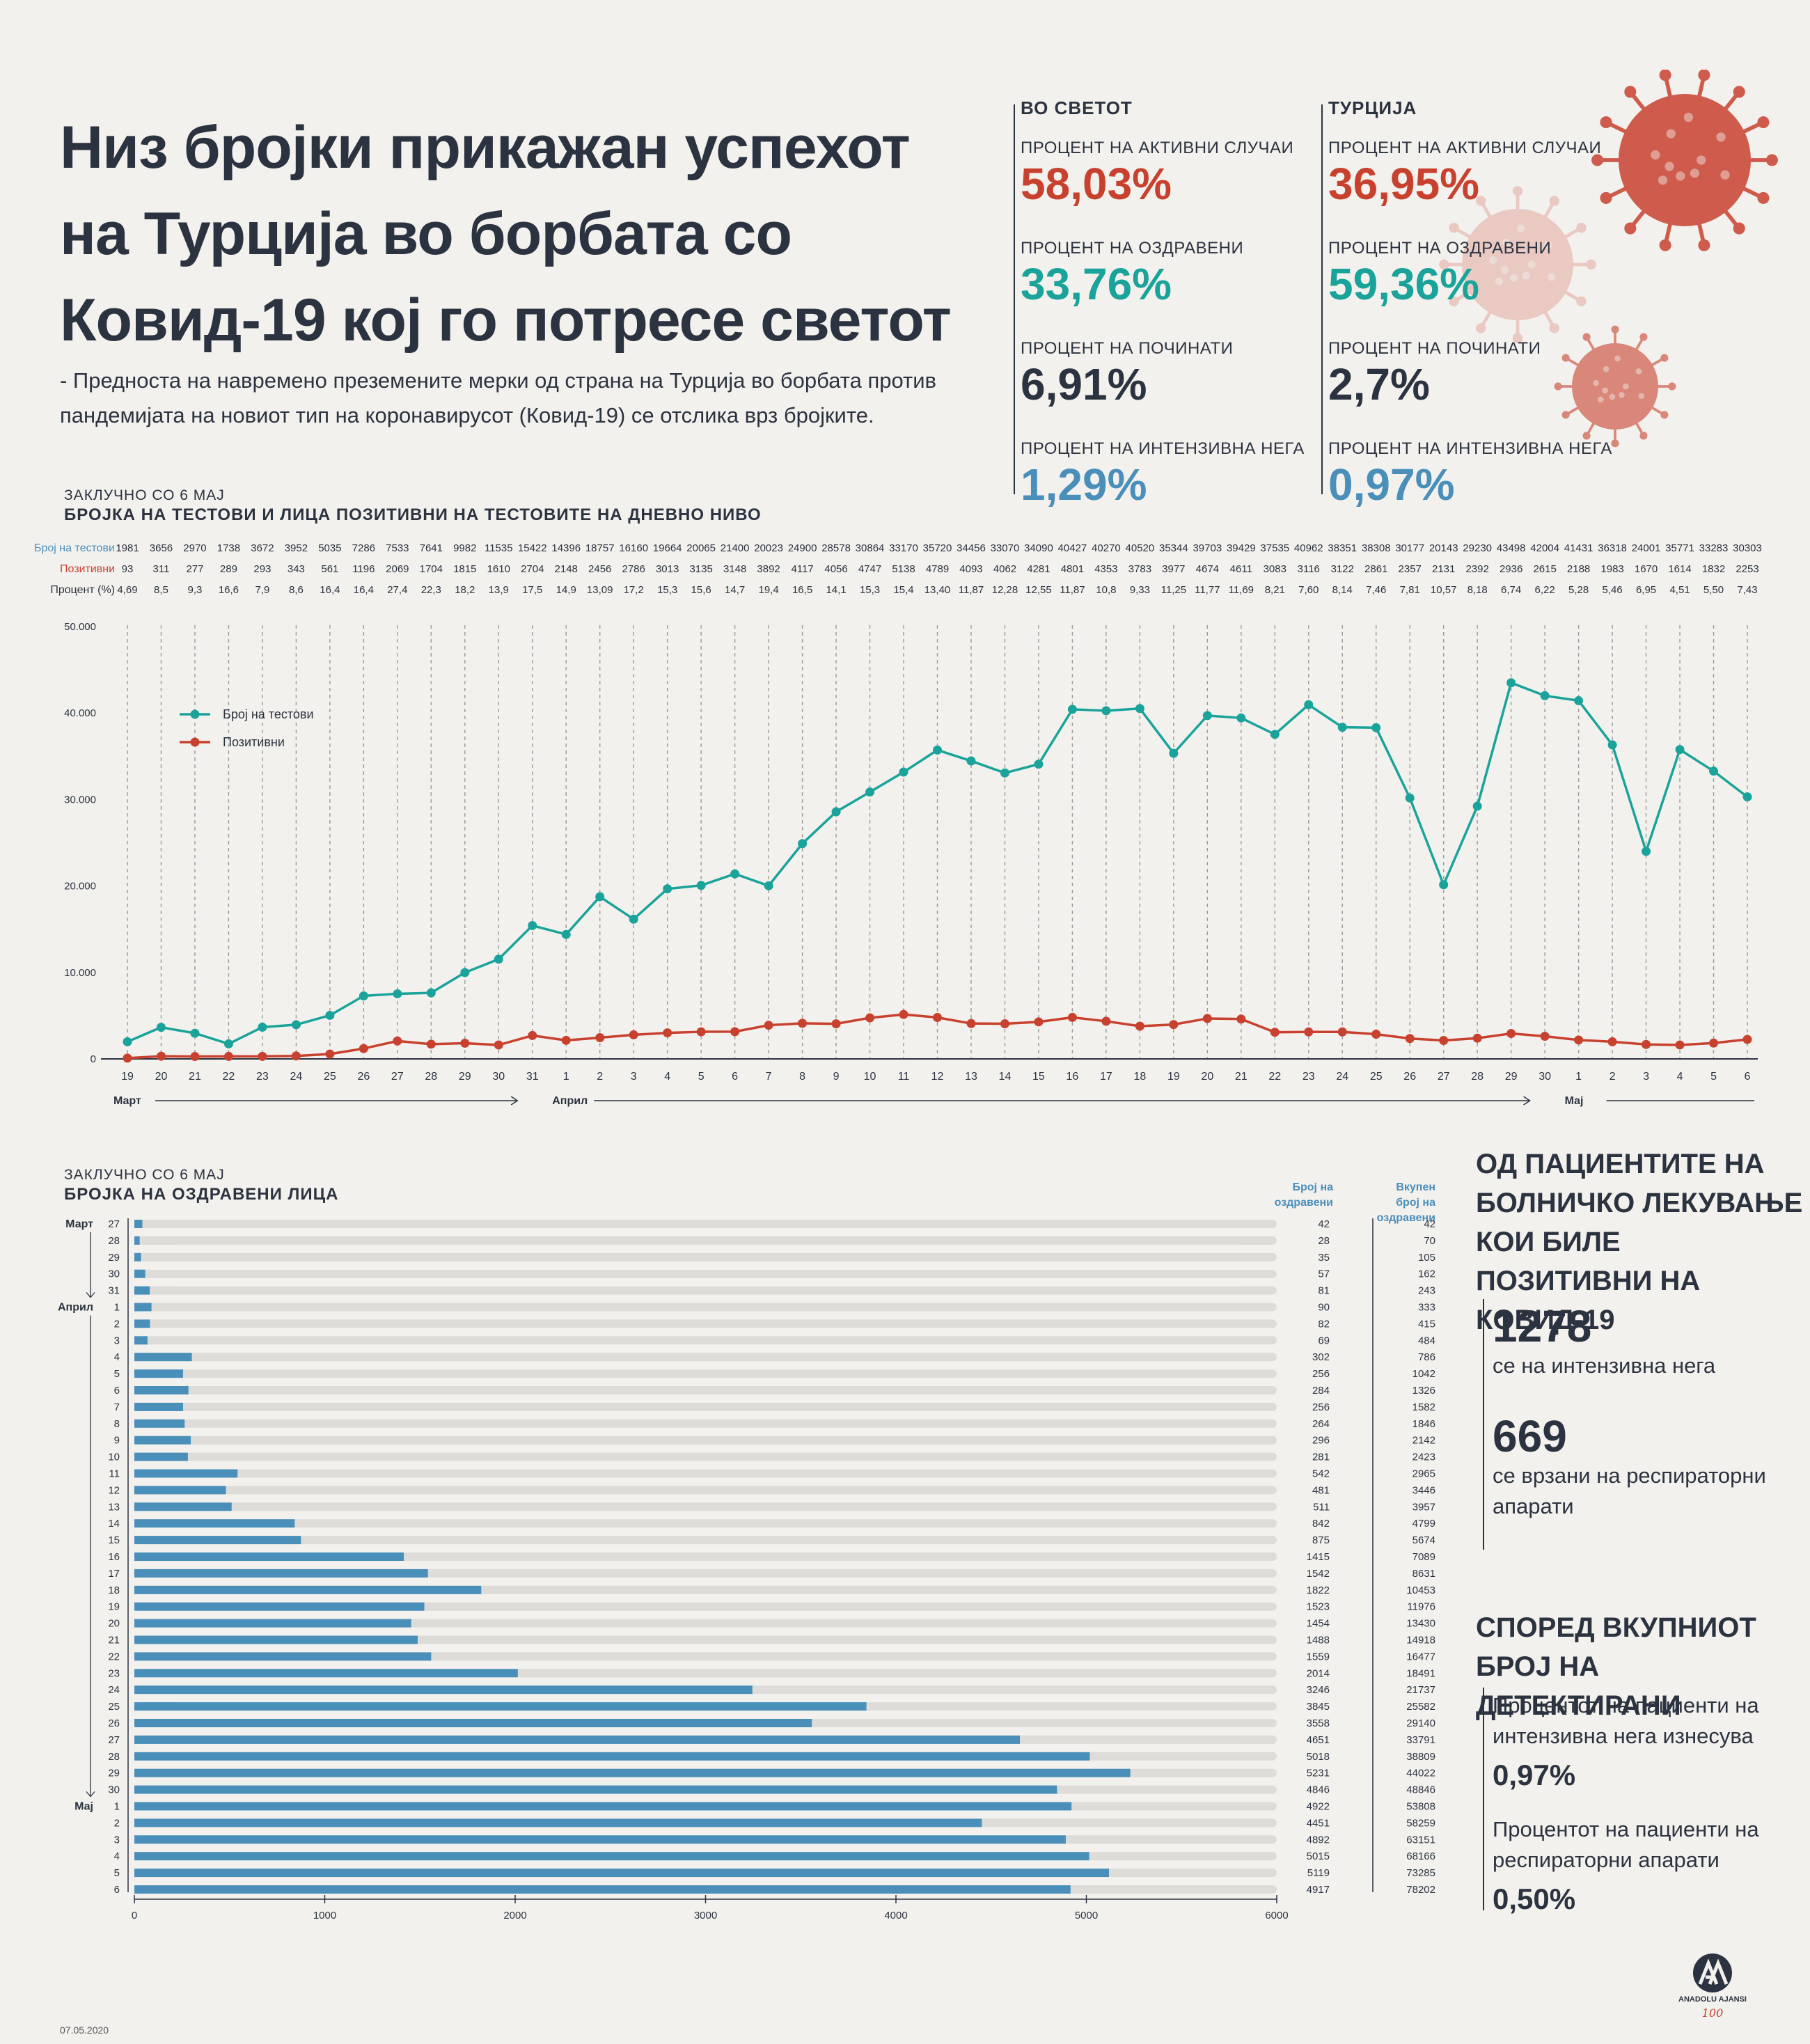 Image resolution: width=1810 pixels, height=2044 pixels. I want to click on turkey-stat-label: ПРОЦЕНТ НА ОЗДРАВЕНИ, so click(1440, 248).